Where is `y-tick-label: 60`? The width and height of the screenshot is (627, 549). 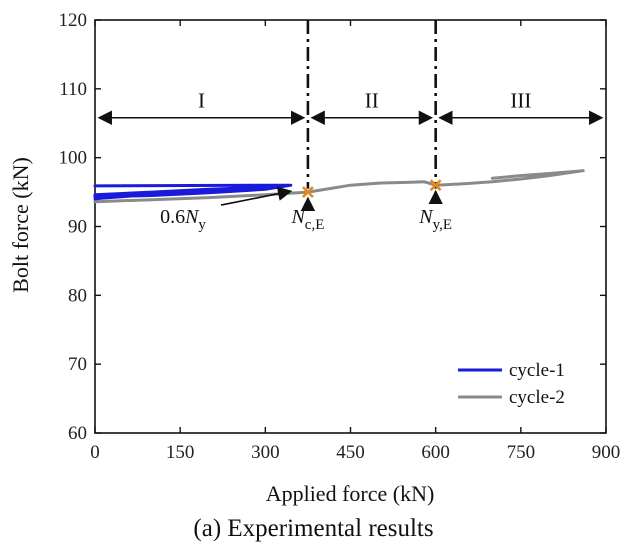
y-tick-label: 60 is located at coordinates (77, 433).